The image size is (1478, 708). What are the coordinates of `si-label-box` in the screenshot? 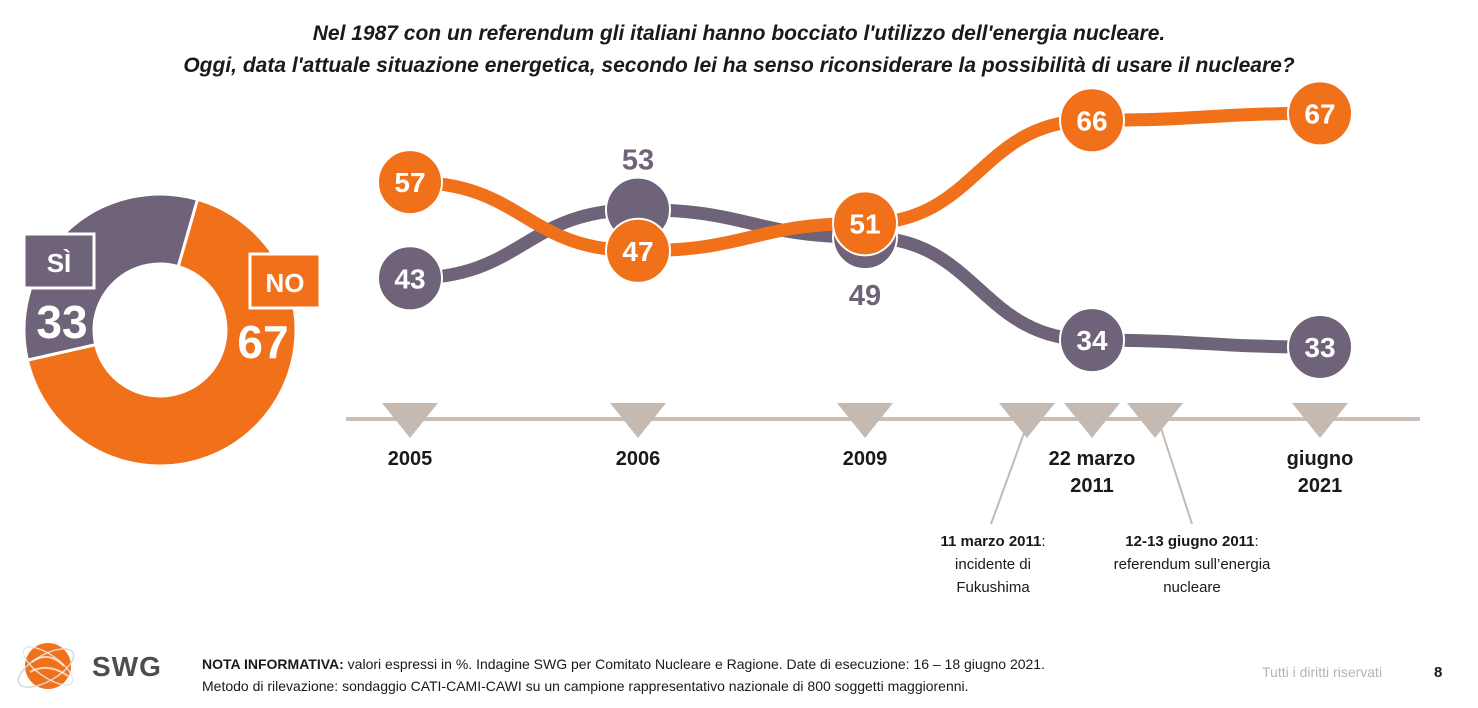 It's located at (59, 261).